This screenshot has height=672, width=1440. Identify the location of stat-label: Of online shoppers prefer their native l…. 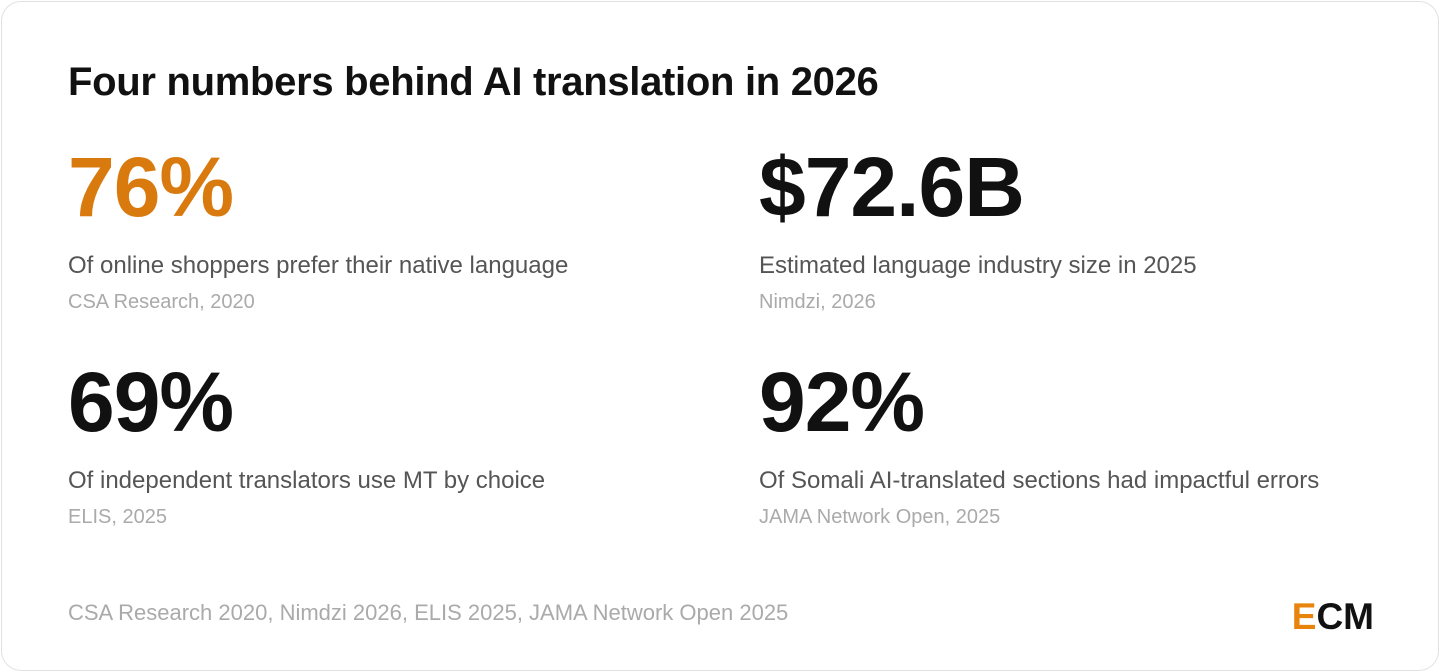
(318, 265).